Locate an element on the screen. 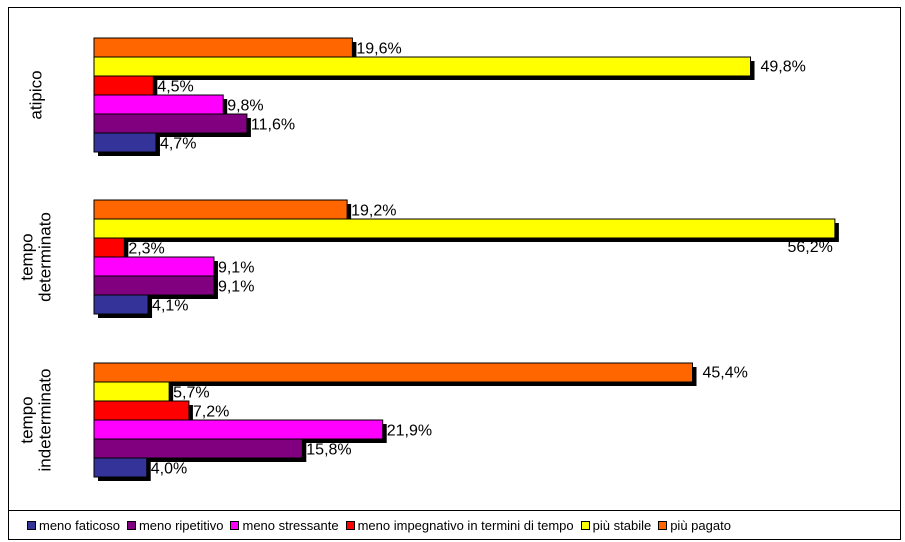 This screenshot has height=542, width=905. legend-label: meno faticoso is located at coordinates (79, 525).